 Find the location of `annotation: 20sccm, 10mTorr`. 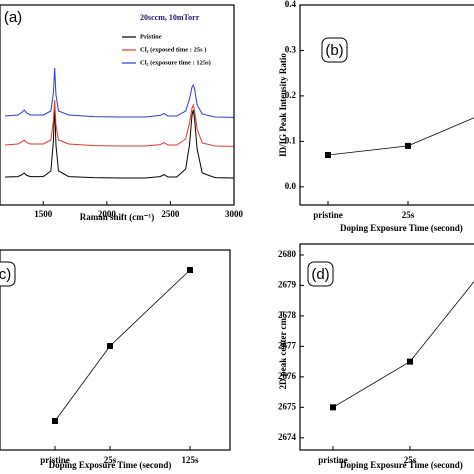

annotation: 20sccm, 10mTorr is located at coordinates (170, 17).